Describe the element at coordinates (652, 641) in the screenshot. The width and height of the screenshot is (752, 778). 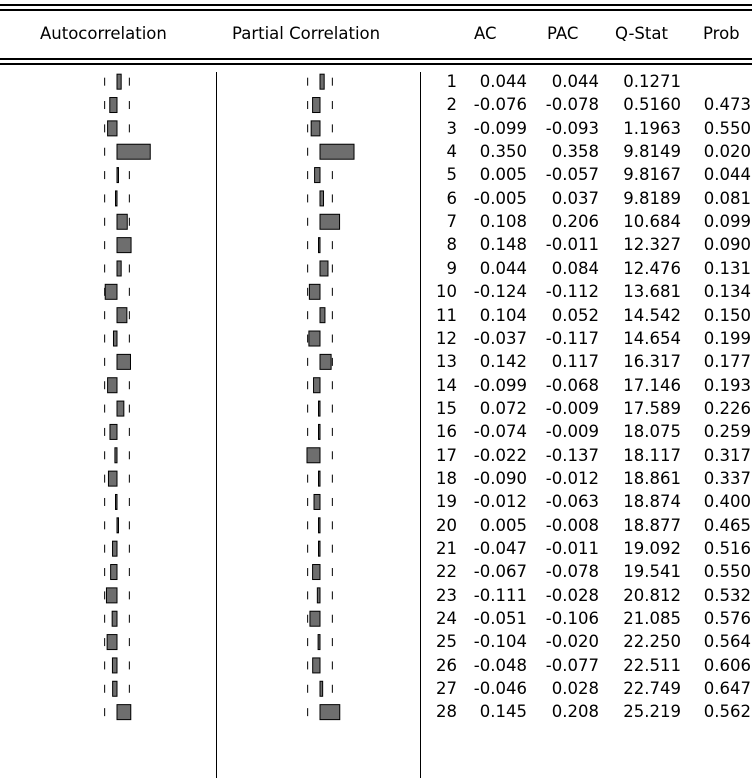
I see `cell-q-lag-25: 22.250` at that location.